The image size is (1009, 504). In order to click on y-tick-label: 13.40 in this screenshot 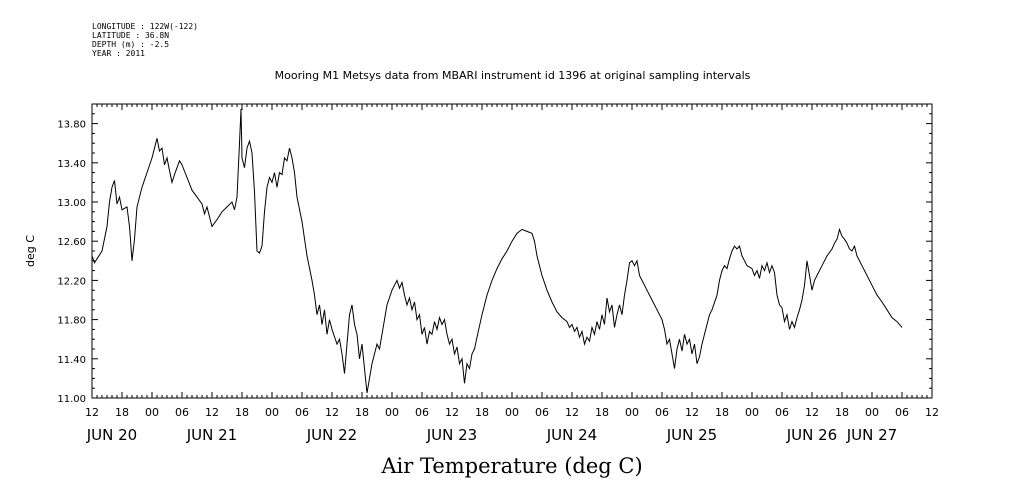, I will do `click(71, 164)`.